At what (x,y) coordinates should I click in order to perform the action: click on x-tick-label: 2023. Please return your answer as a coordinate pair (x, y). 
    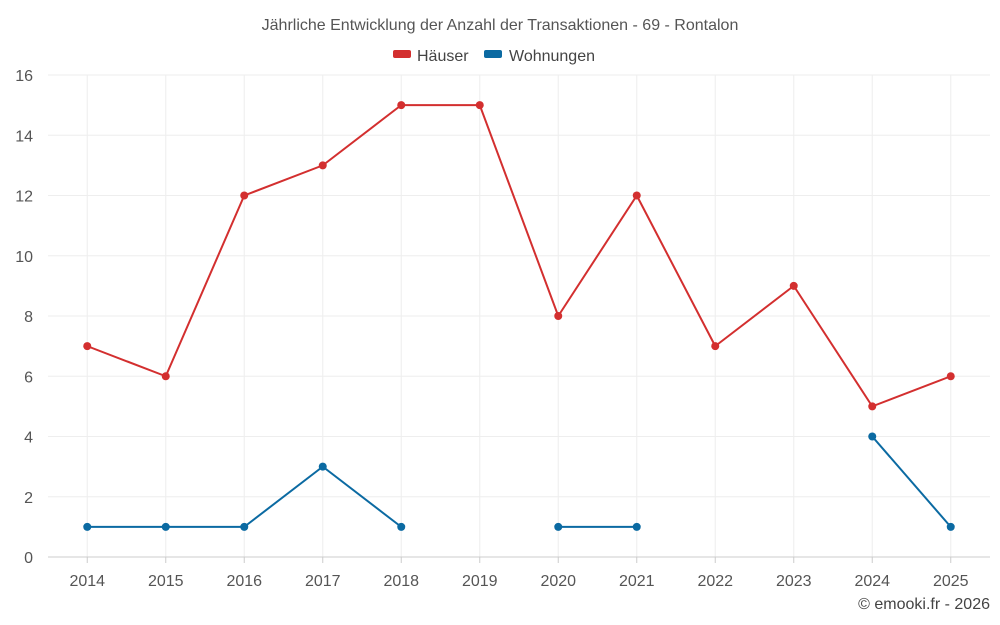
    Looking at the image, I should click on (794, 581).